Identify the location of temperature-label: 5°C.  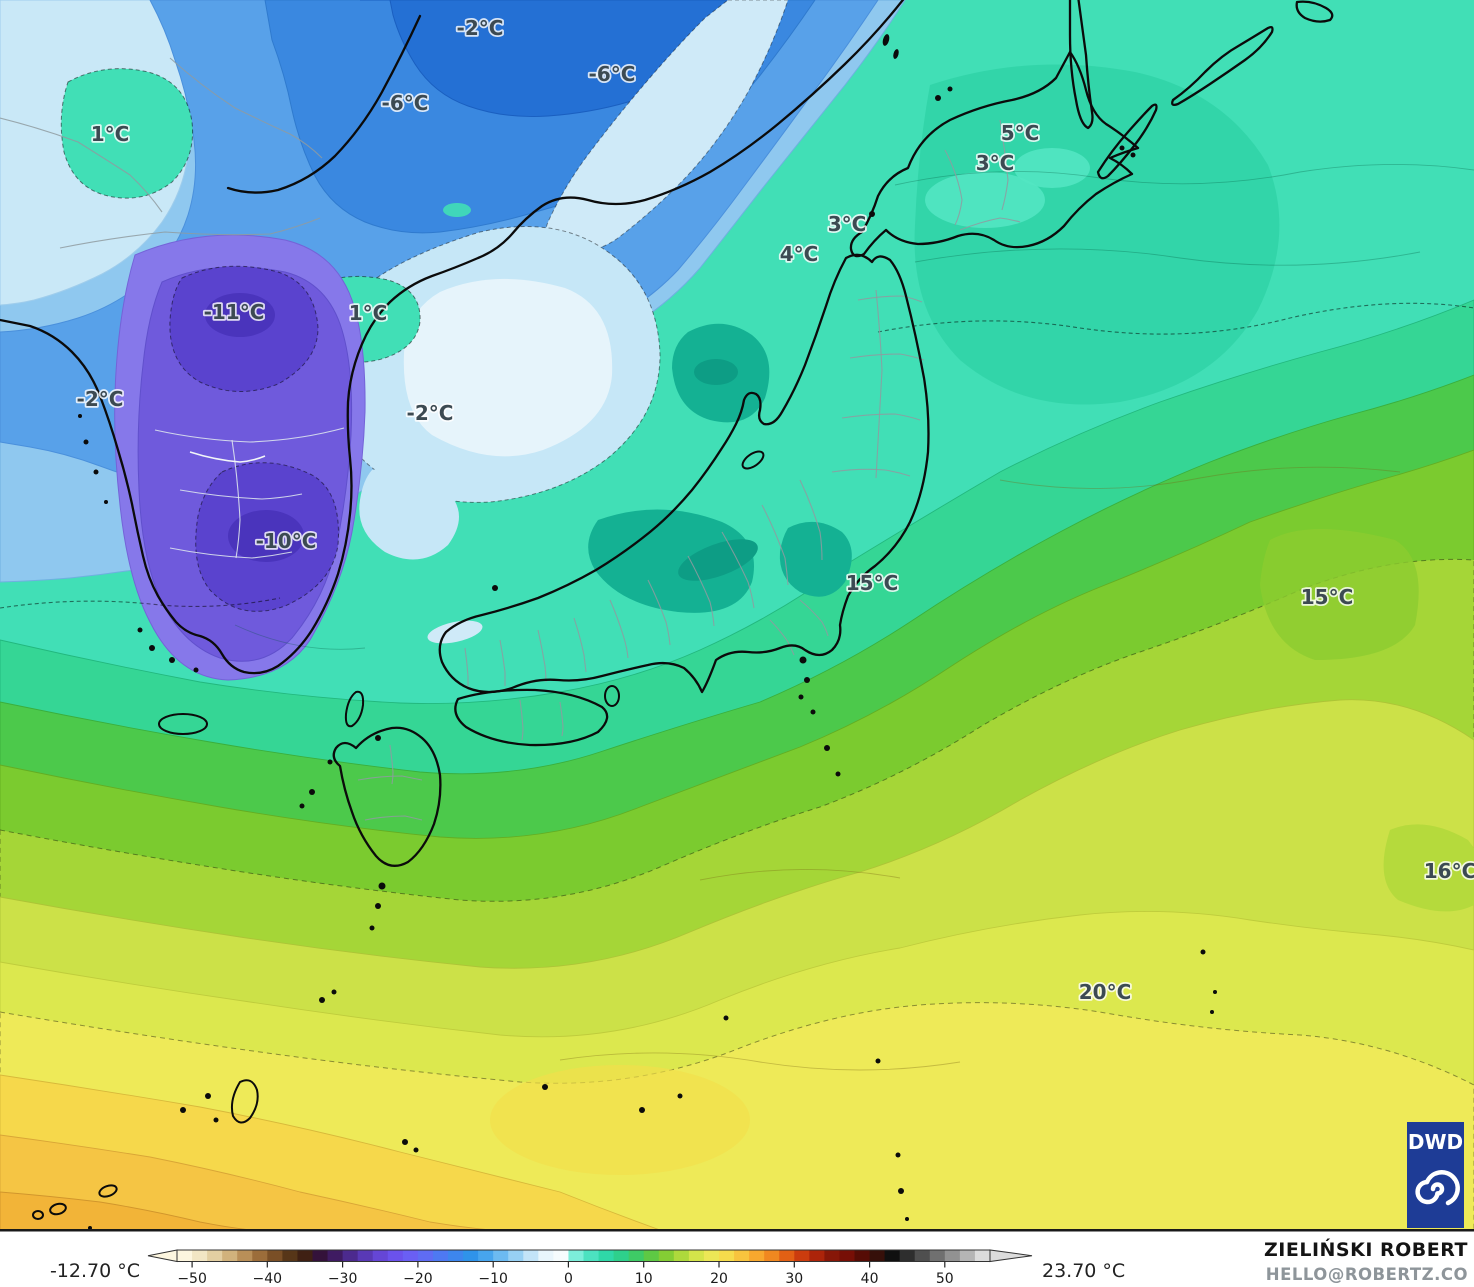
(1020, 133).